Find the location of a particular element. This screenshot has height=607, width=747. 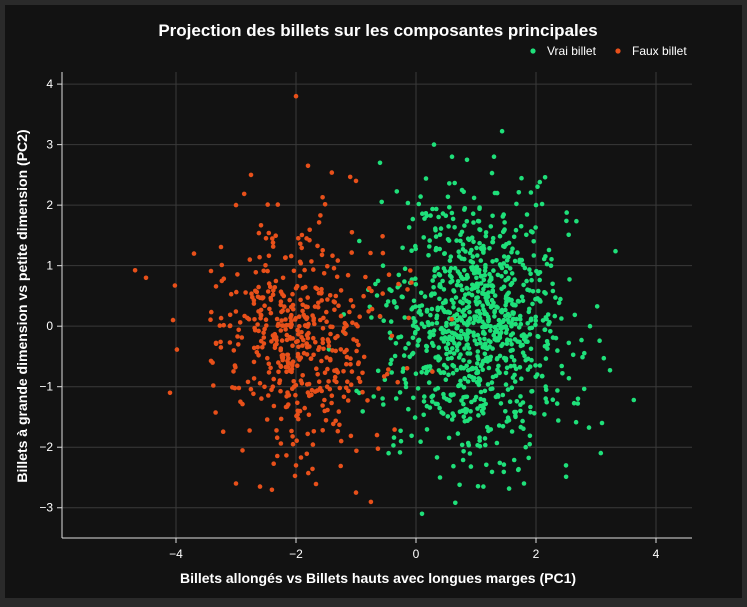

y-tick-label: −1 is located at coordinates (46, 387).